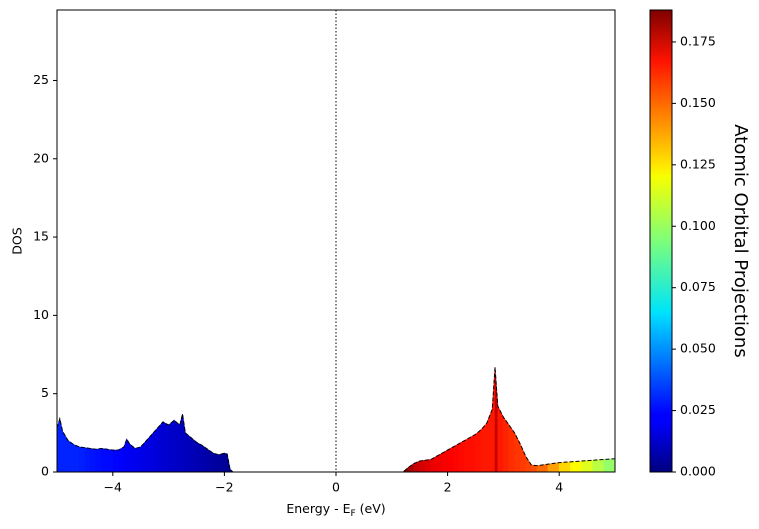 The height and width of the screenshot is (529, 759). Describe the element at coordinates (698, 102) in the screenshot. I see `colorbar-tick-label: 0.150` at that location.